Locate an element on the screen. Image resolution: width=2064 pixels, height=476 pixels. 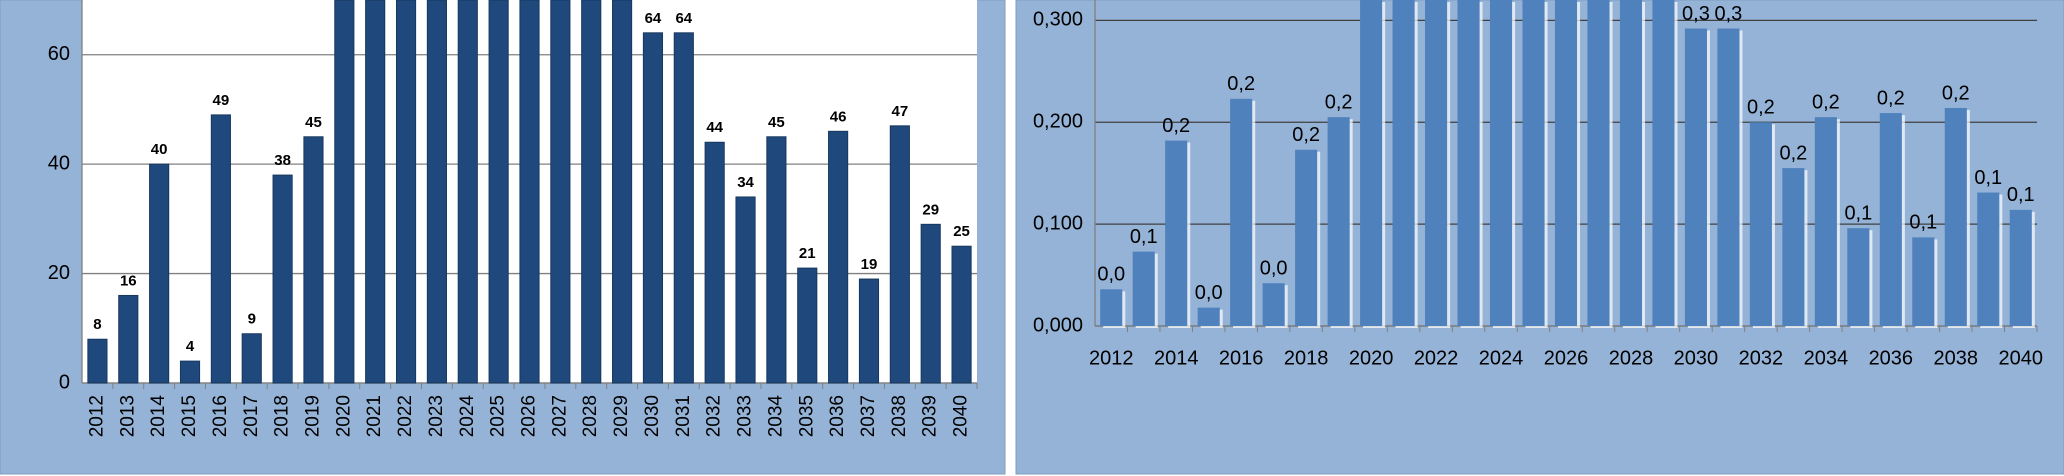
value-label: 40 is located at coordinates (159, 149).